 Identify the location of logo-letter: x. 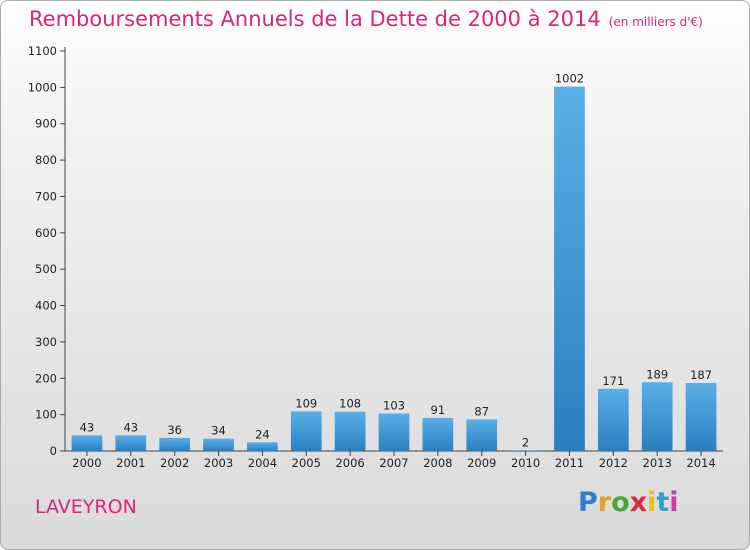
(638, 502).